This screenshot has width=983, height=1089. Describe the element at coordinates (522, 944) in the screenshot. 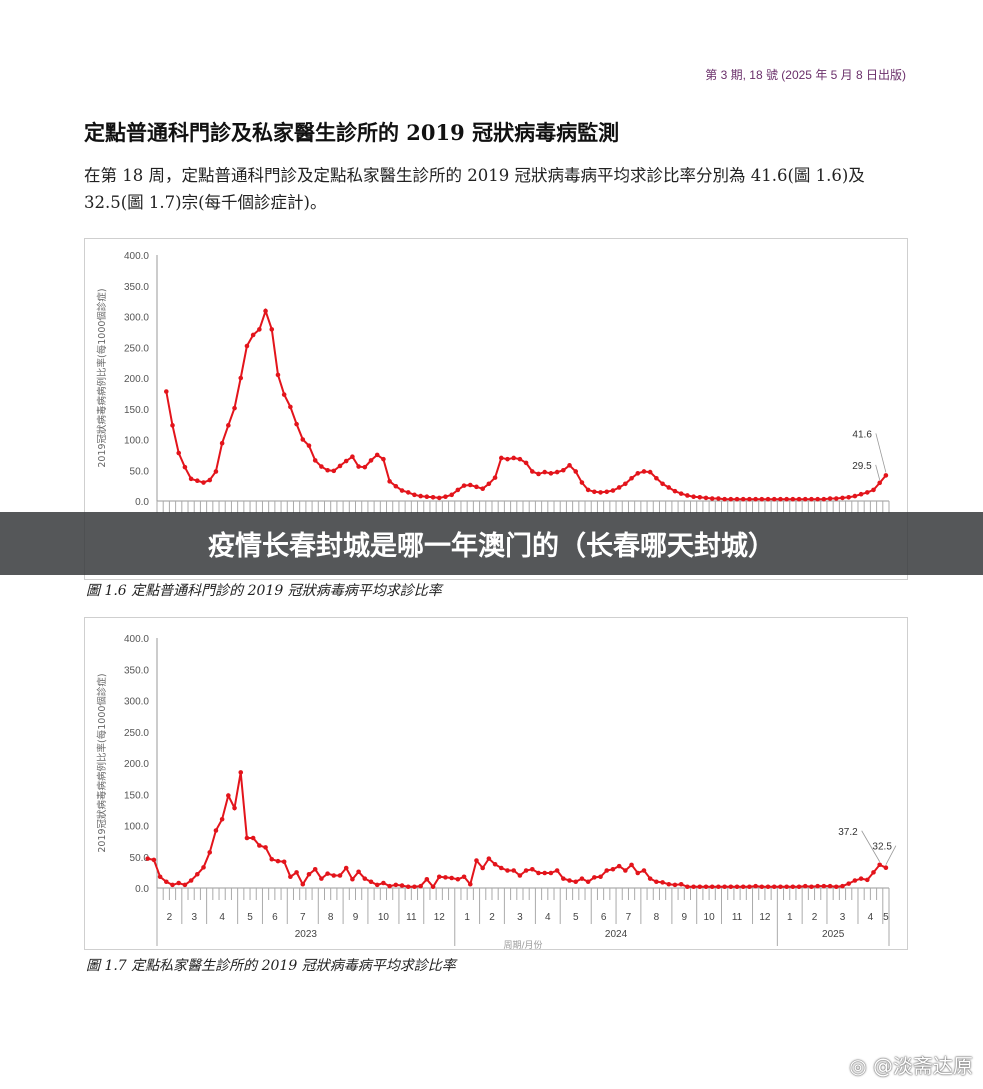

I see `x-axis-label: 周期/月份` at that location.